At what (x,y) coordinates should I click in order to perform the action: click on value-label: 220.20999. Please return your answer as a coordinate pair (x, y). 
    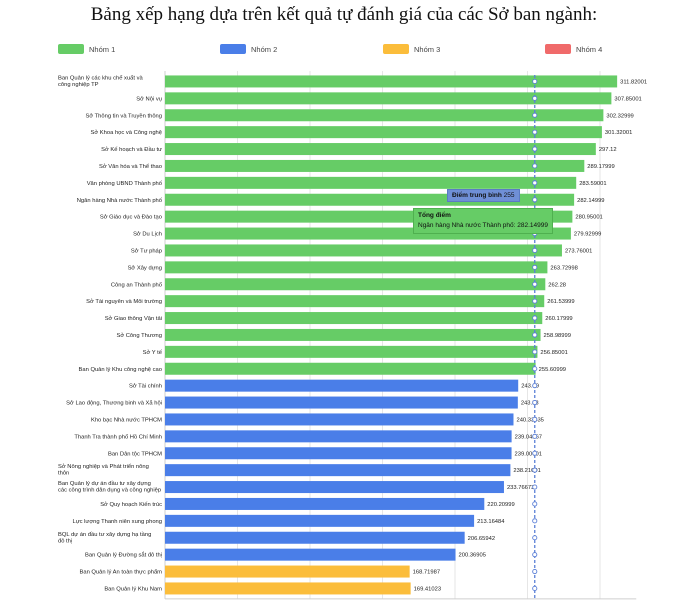
    Looking at the image, I should click on (500, 505).